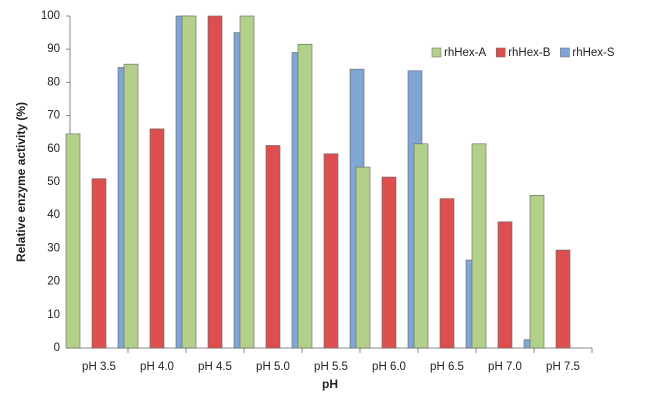  What do you see at coordinates (53, 182) in the screenshot?
I see `y-tick-label: 50` at bounding box center [53, 182].